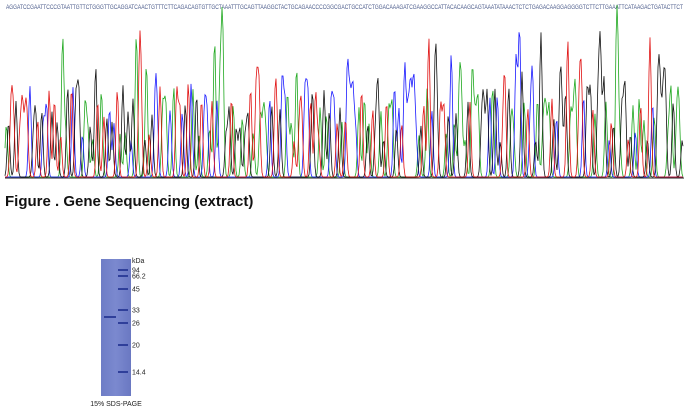  I want to click on gel-caption: 15% SDS-PAGE, so click(116, 404).